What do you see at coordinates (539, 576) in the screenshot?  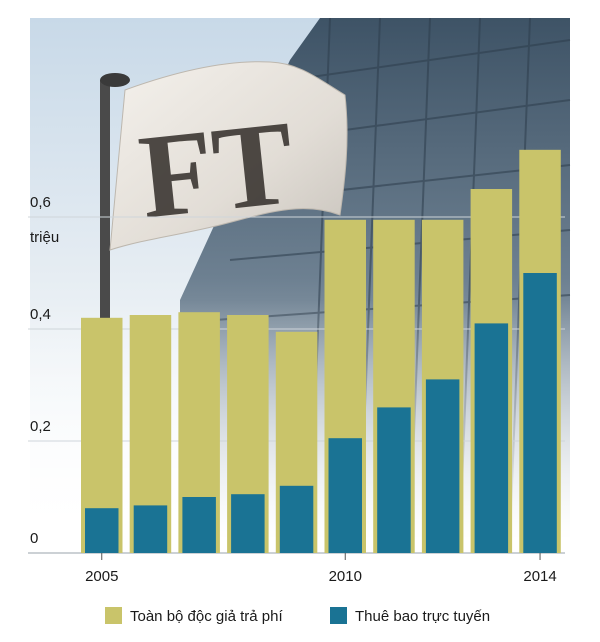 I see `x-tick-label: 2014` at bounding box center [539, 576].